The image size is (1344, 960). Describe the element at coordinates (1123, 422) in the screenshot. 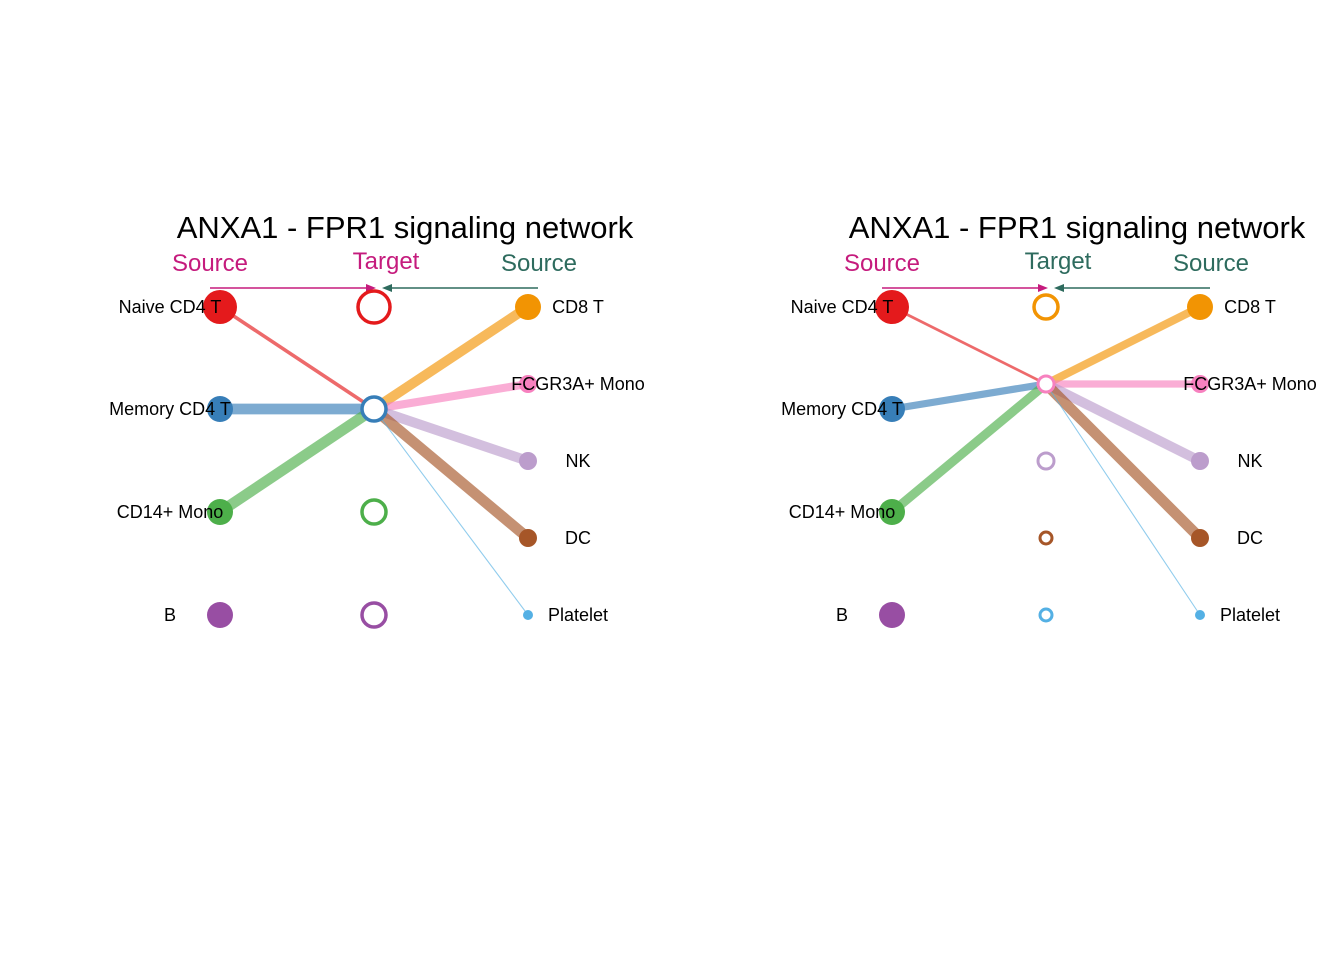

I see `edge-nk-to-fcgr3a-mono` at that location.